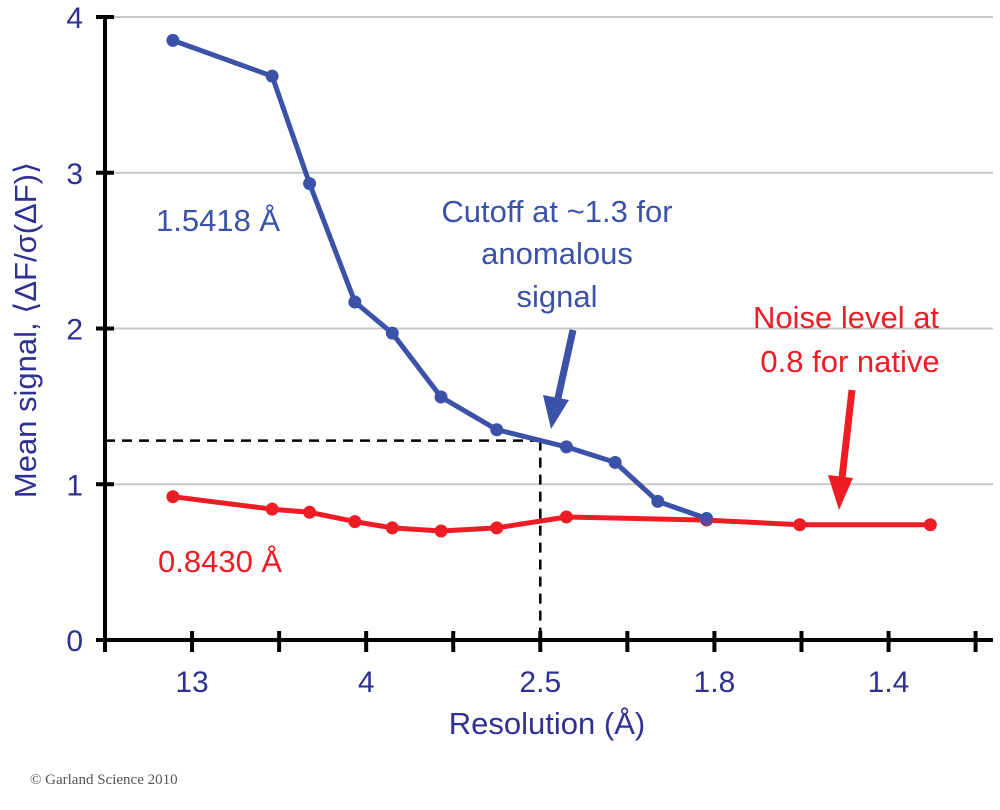  I want to click on copyright-text: © Garland Science 2010, so click(104, 780).